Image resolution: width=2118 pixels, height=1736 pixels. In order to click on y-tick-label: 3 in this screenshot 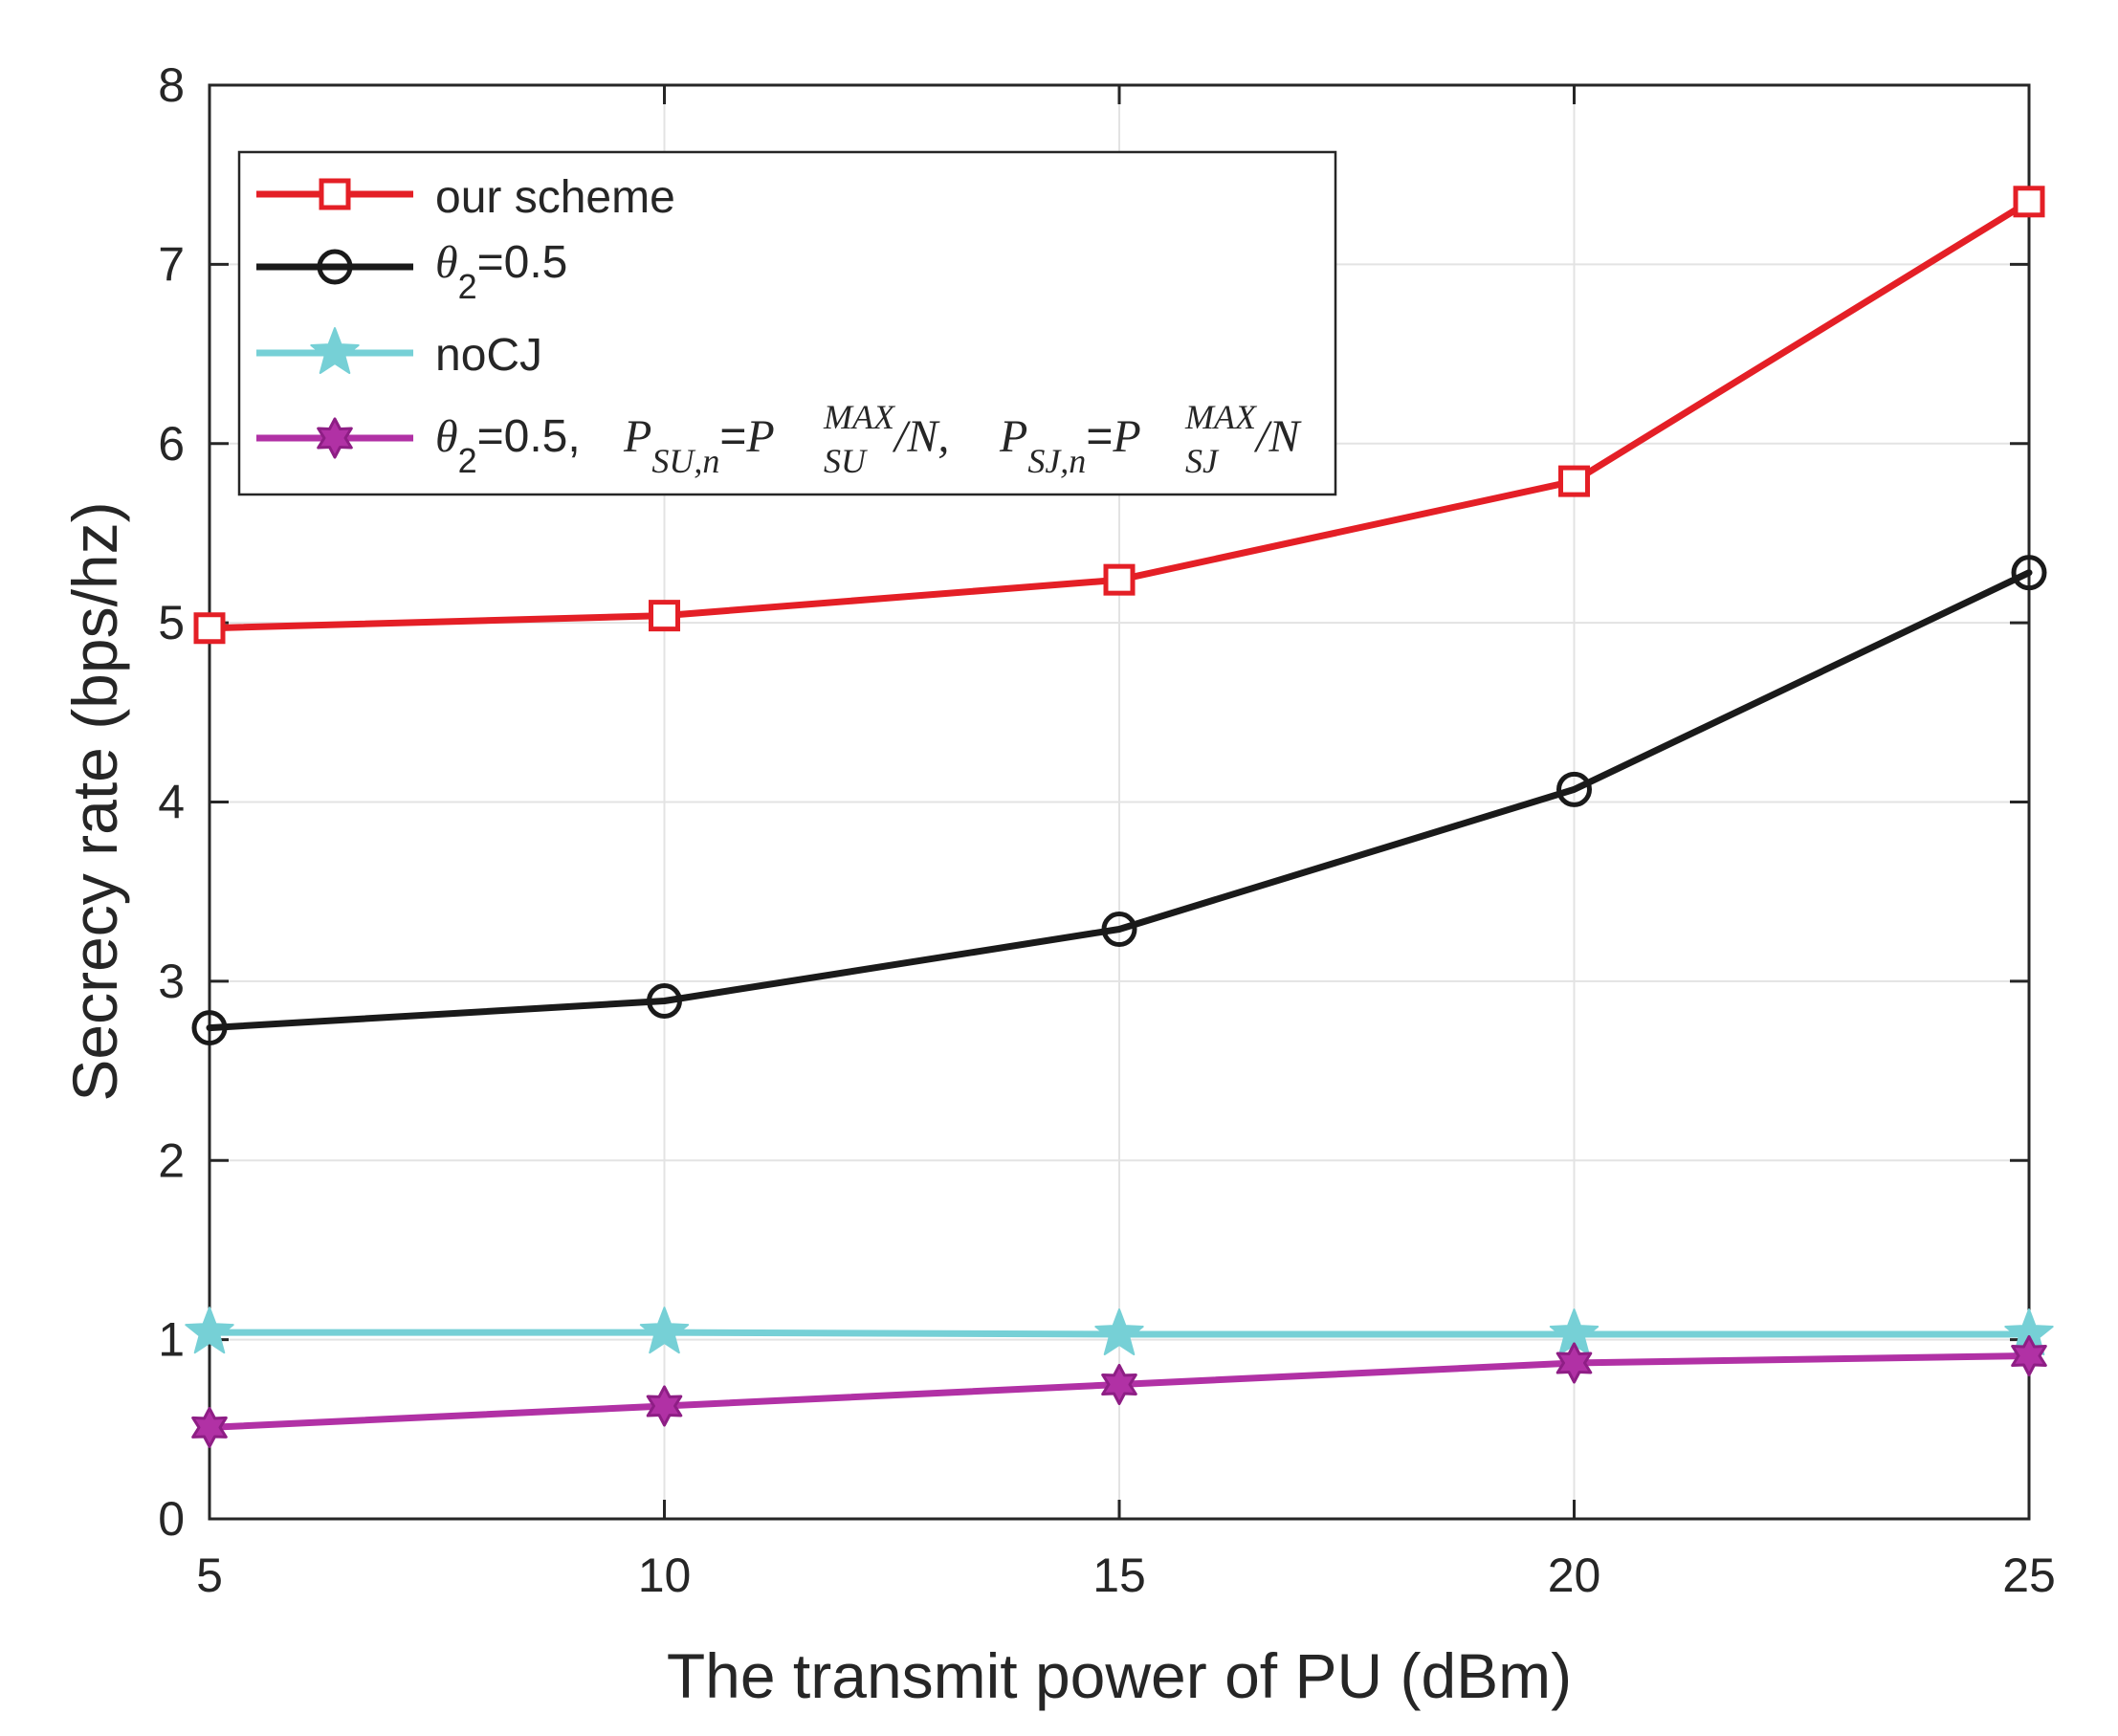, I will do `click(171, 981)`.